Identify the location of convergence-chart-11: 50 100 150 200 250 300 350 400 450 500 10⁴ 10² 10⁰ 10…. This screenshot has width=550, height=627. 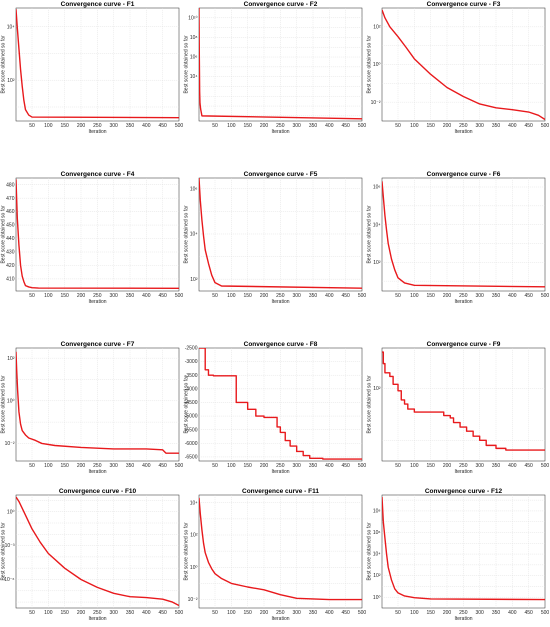
(275, 555).